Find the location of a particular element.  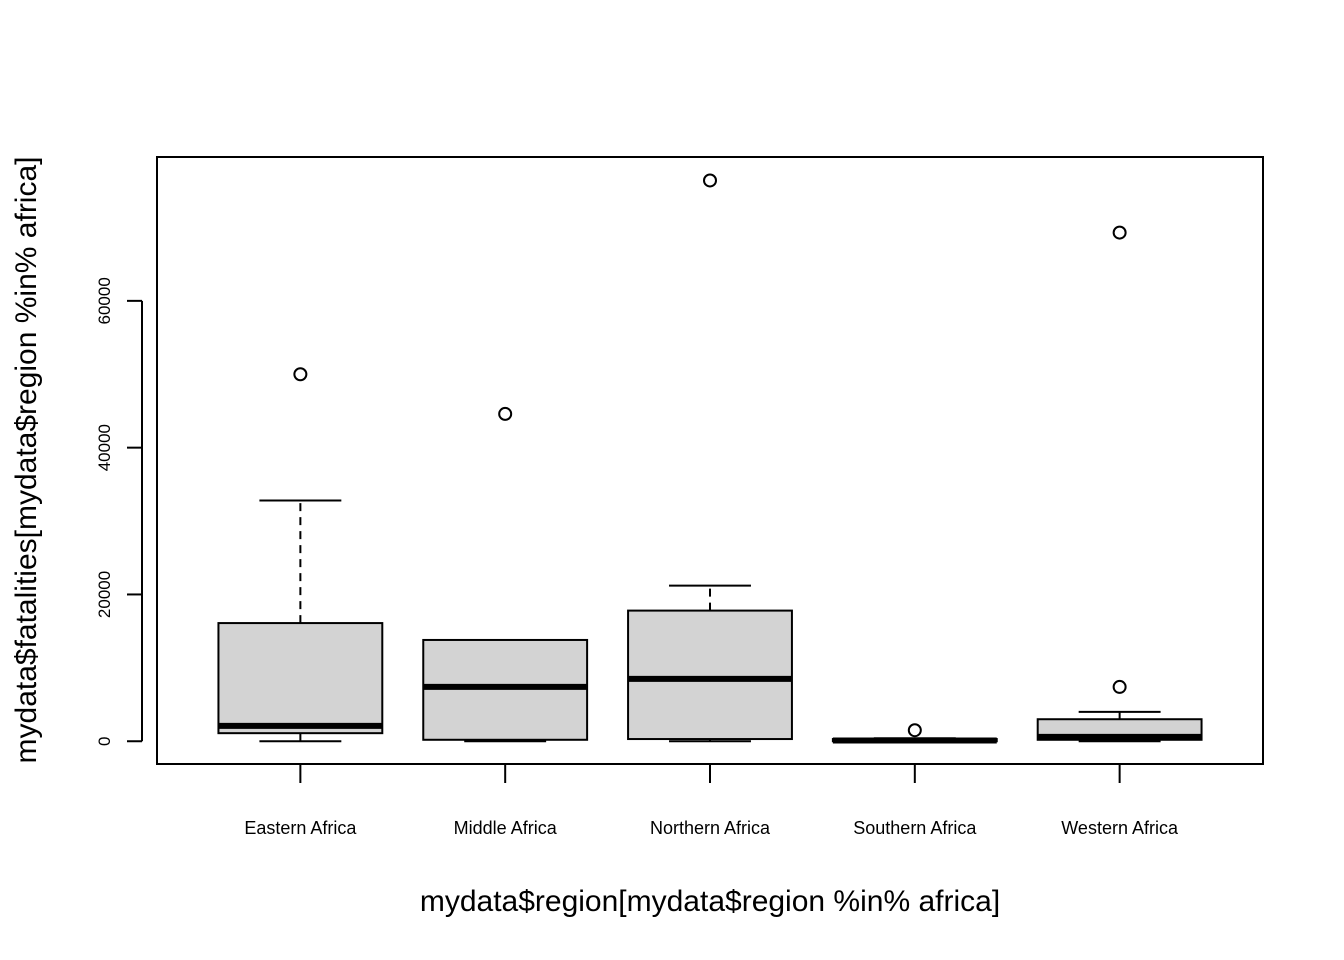

y-tick-label: 0 is located at coordinates (104, 741).